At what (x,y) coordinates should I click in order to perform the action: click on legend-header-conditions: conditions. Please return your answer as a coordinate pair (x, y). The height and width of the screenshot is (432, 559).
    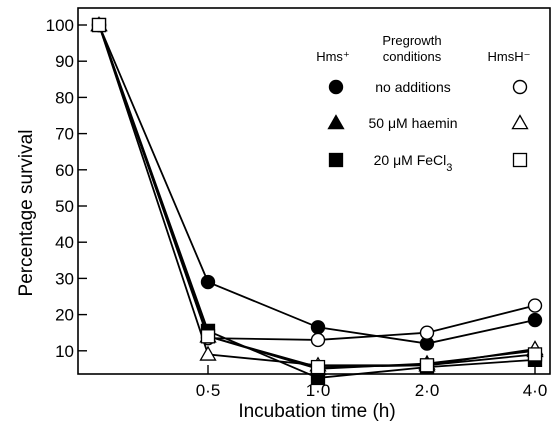
    Looking at the image, I should click on (412, 56).